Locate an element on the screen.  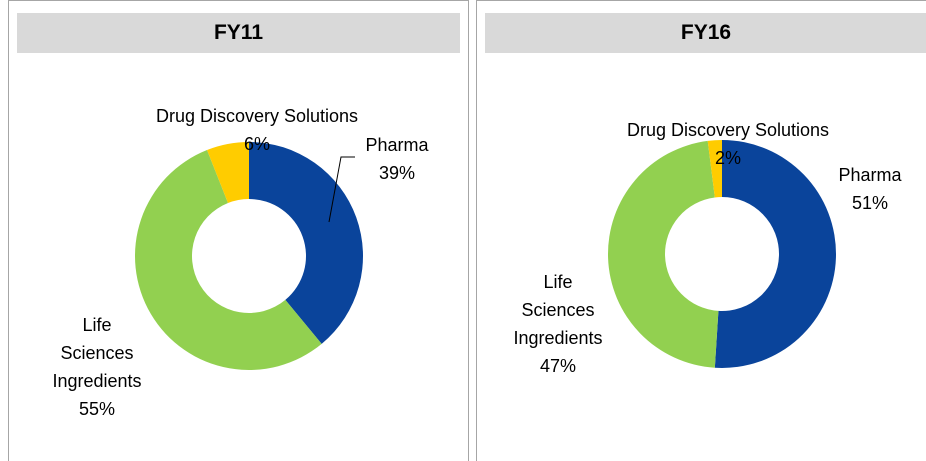
data-label: Drug Discovery Solutions 2% is located at coordinates (728, 144).